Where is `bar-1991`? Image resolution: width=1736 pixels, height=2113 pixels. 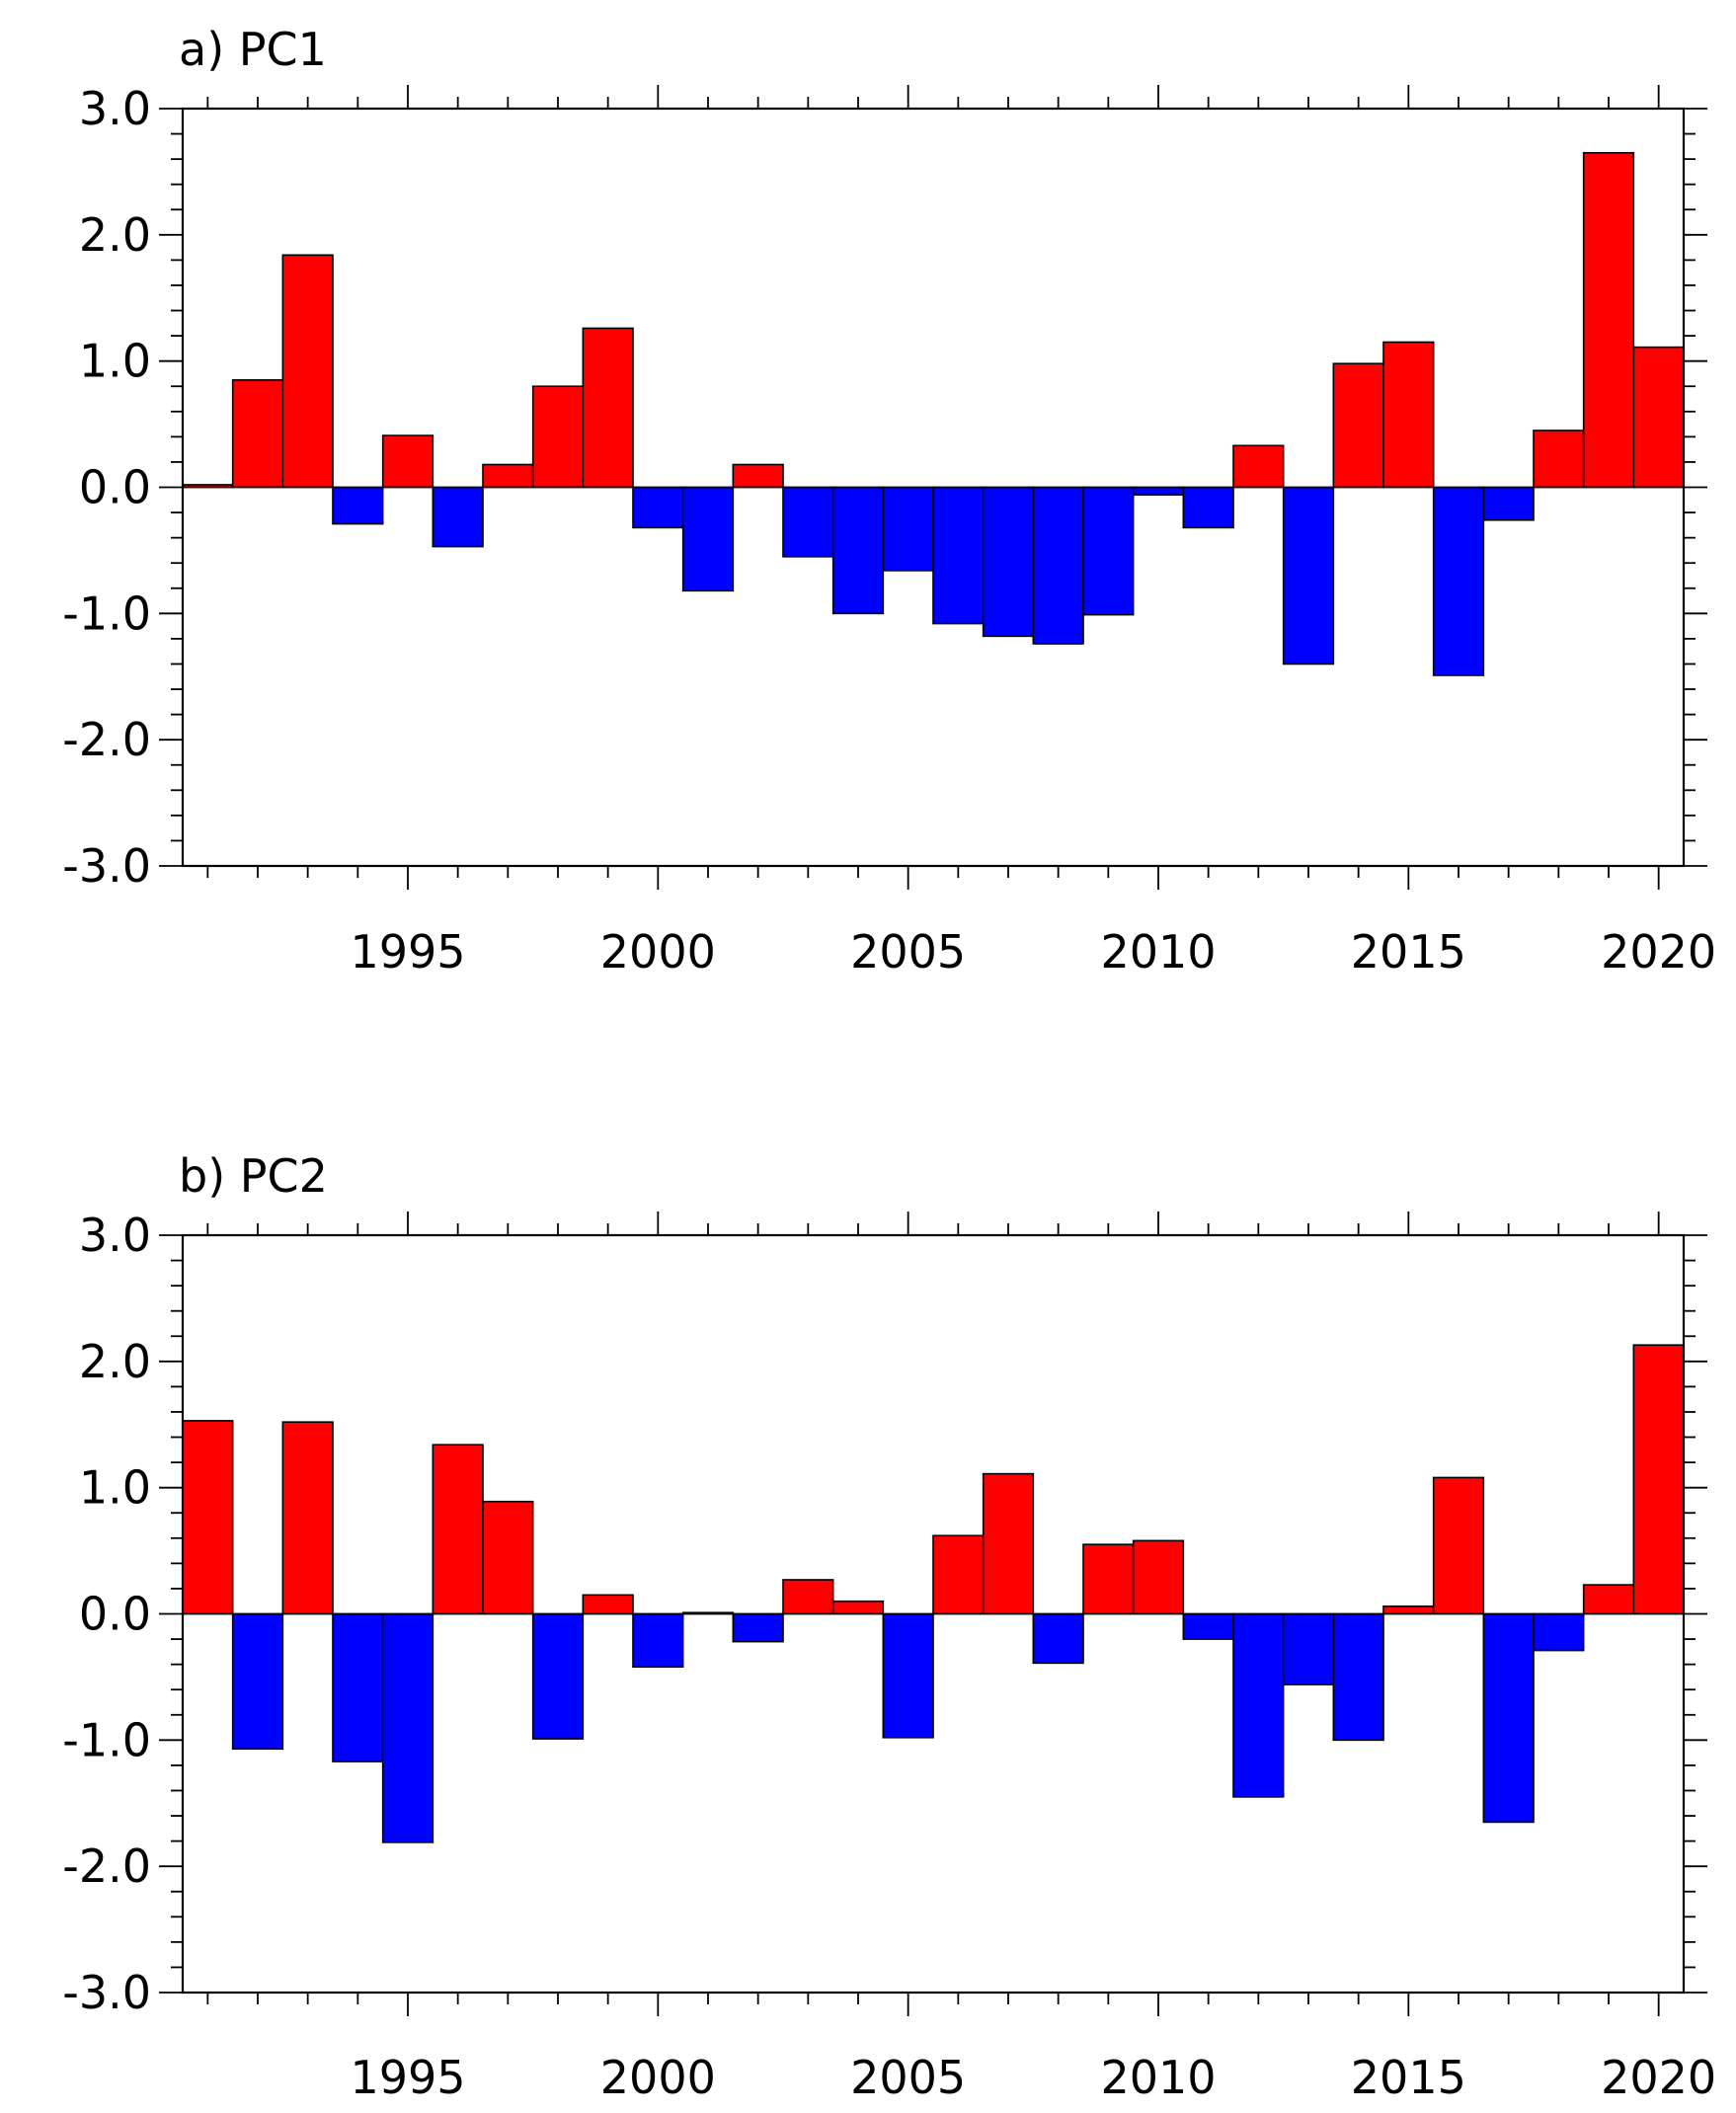
bar-1991 is located at coordinates (208, 1517).